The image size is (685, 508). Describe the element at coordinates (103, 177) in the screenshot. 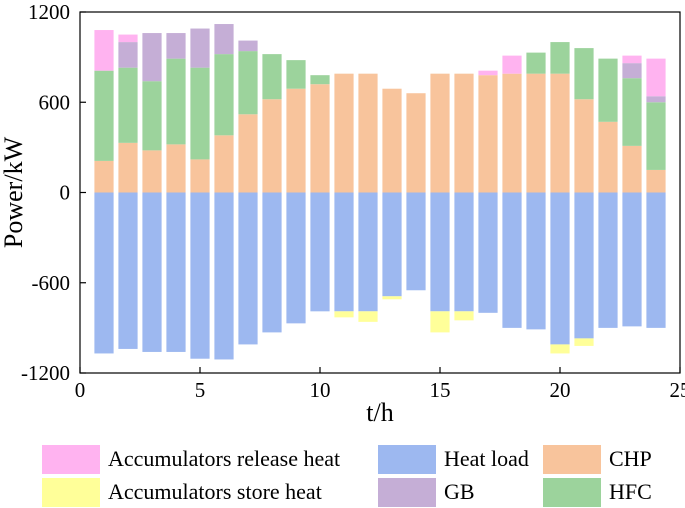

I see `bar-segment-chp-t1` at that location.